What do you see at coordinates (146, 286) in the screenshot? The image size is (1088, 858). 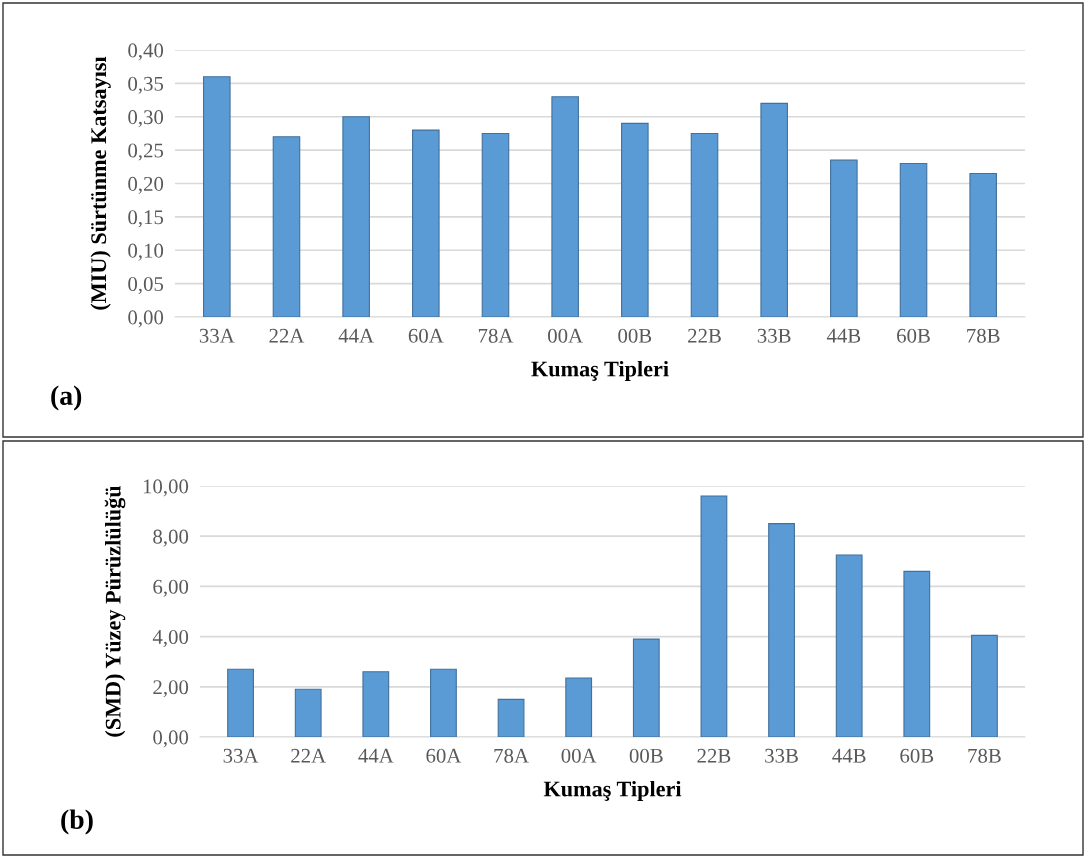 I see `y-tick-label: 0,05` at bounding box center [146, 286].